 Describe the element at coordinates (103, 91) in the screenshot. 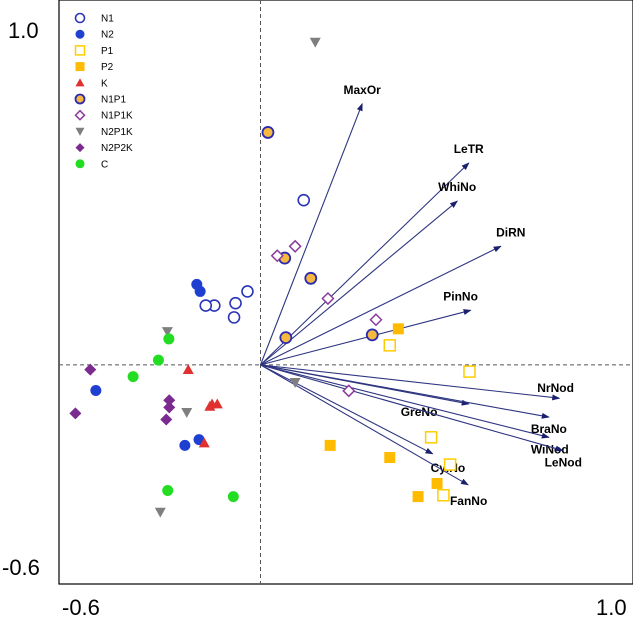

I see `legend: N1 N2 P1 P2 K N1P1 N1P1K N2P1K N2P2K C` at that location.